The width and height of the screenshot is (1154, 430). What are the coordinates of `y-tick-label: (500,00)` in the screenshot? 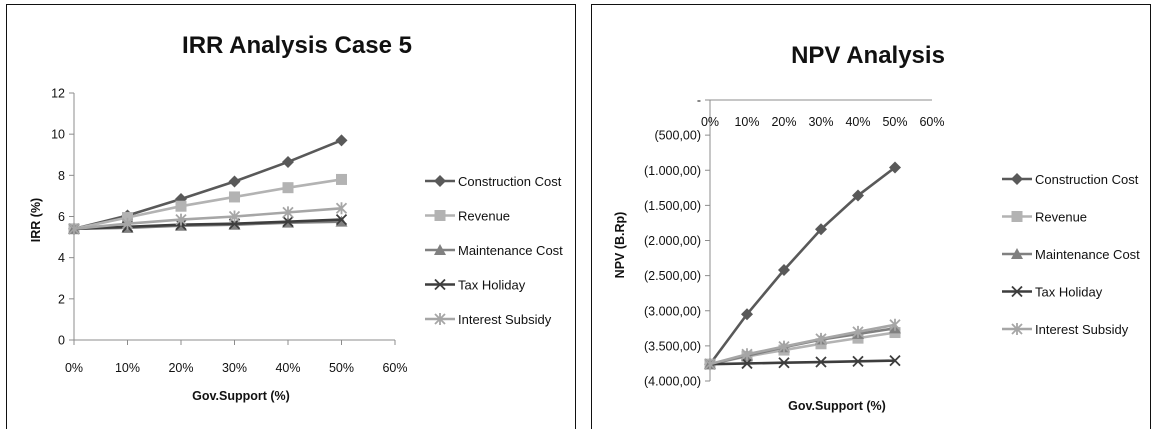 It's located at (677, 136).